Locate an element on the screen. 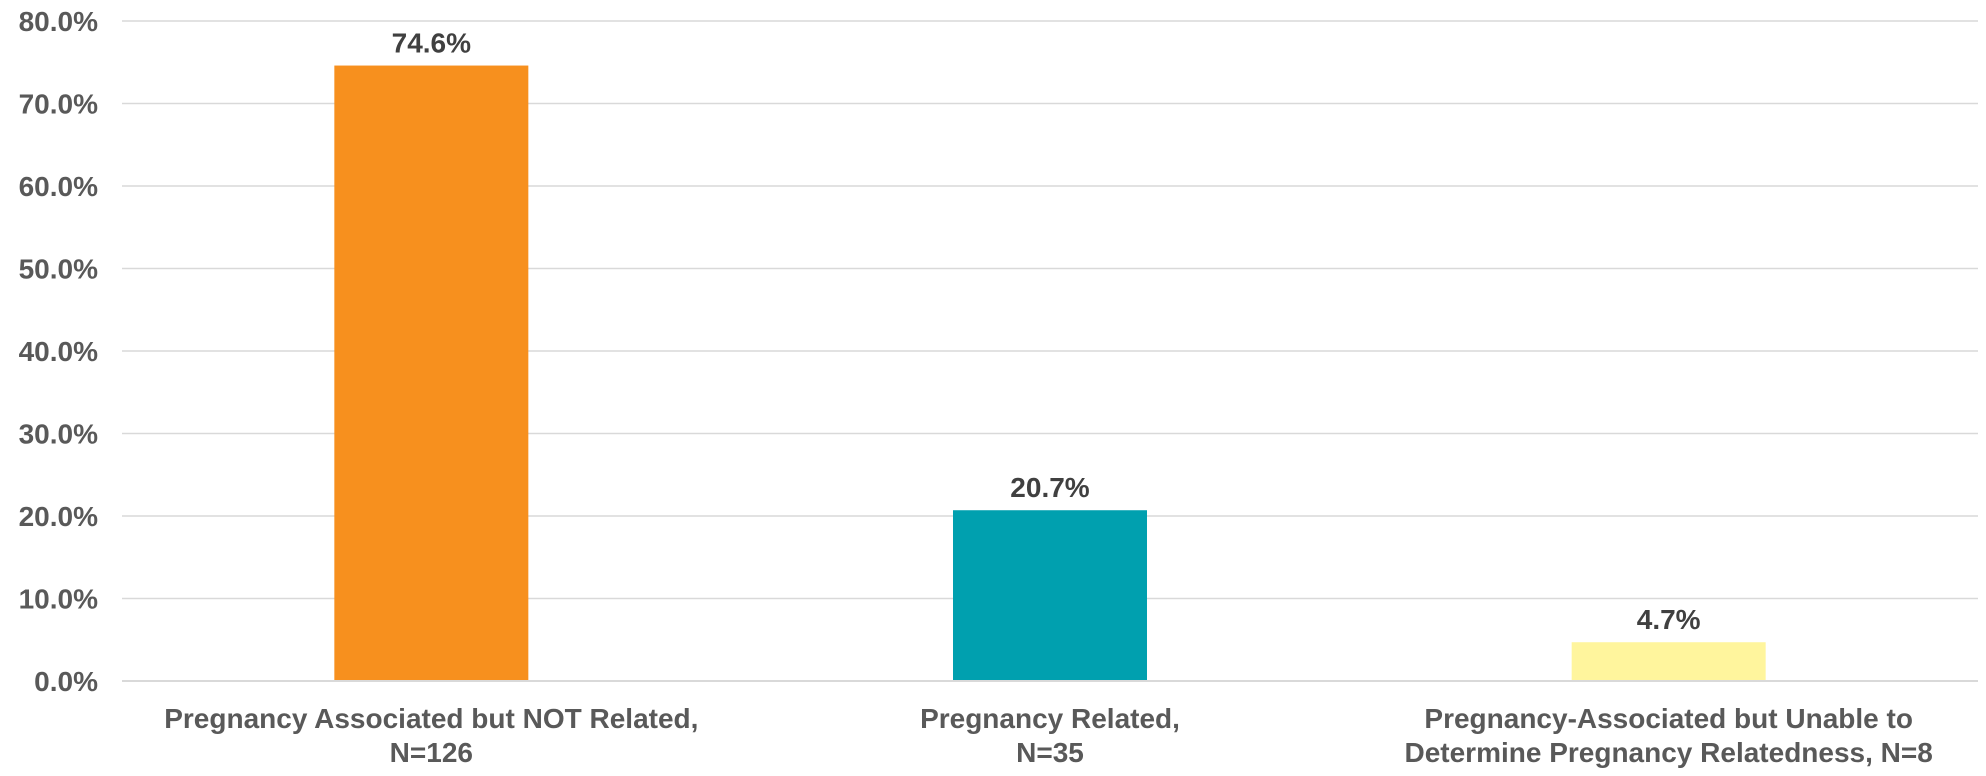 The image size is (1986, 776). data-label: 4.7% is located at coordinates (1669, 619).